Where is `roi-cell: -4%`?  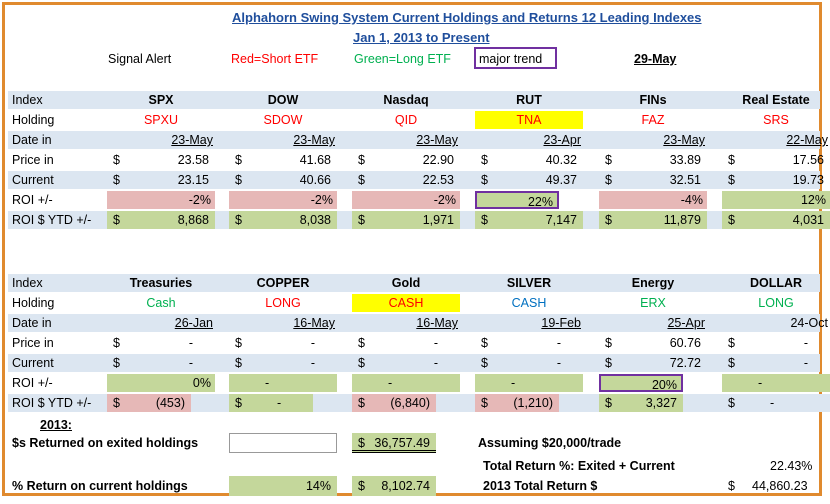
roi-cell: -4% is located at coordinates (653, 200).